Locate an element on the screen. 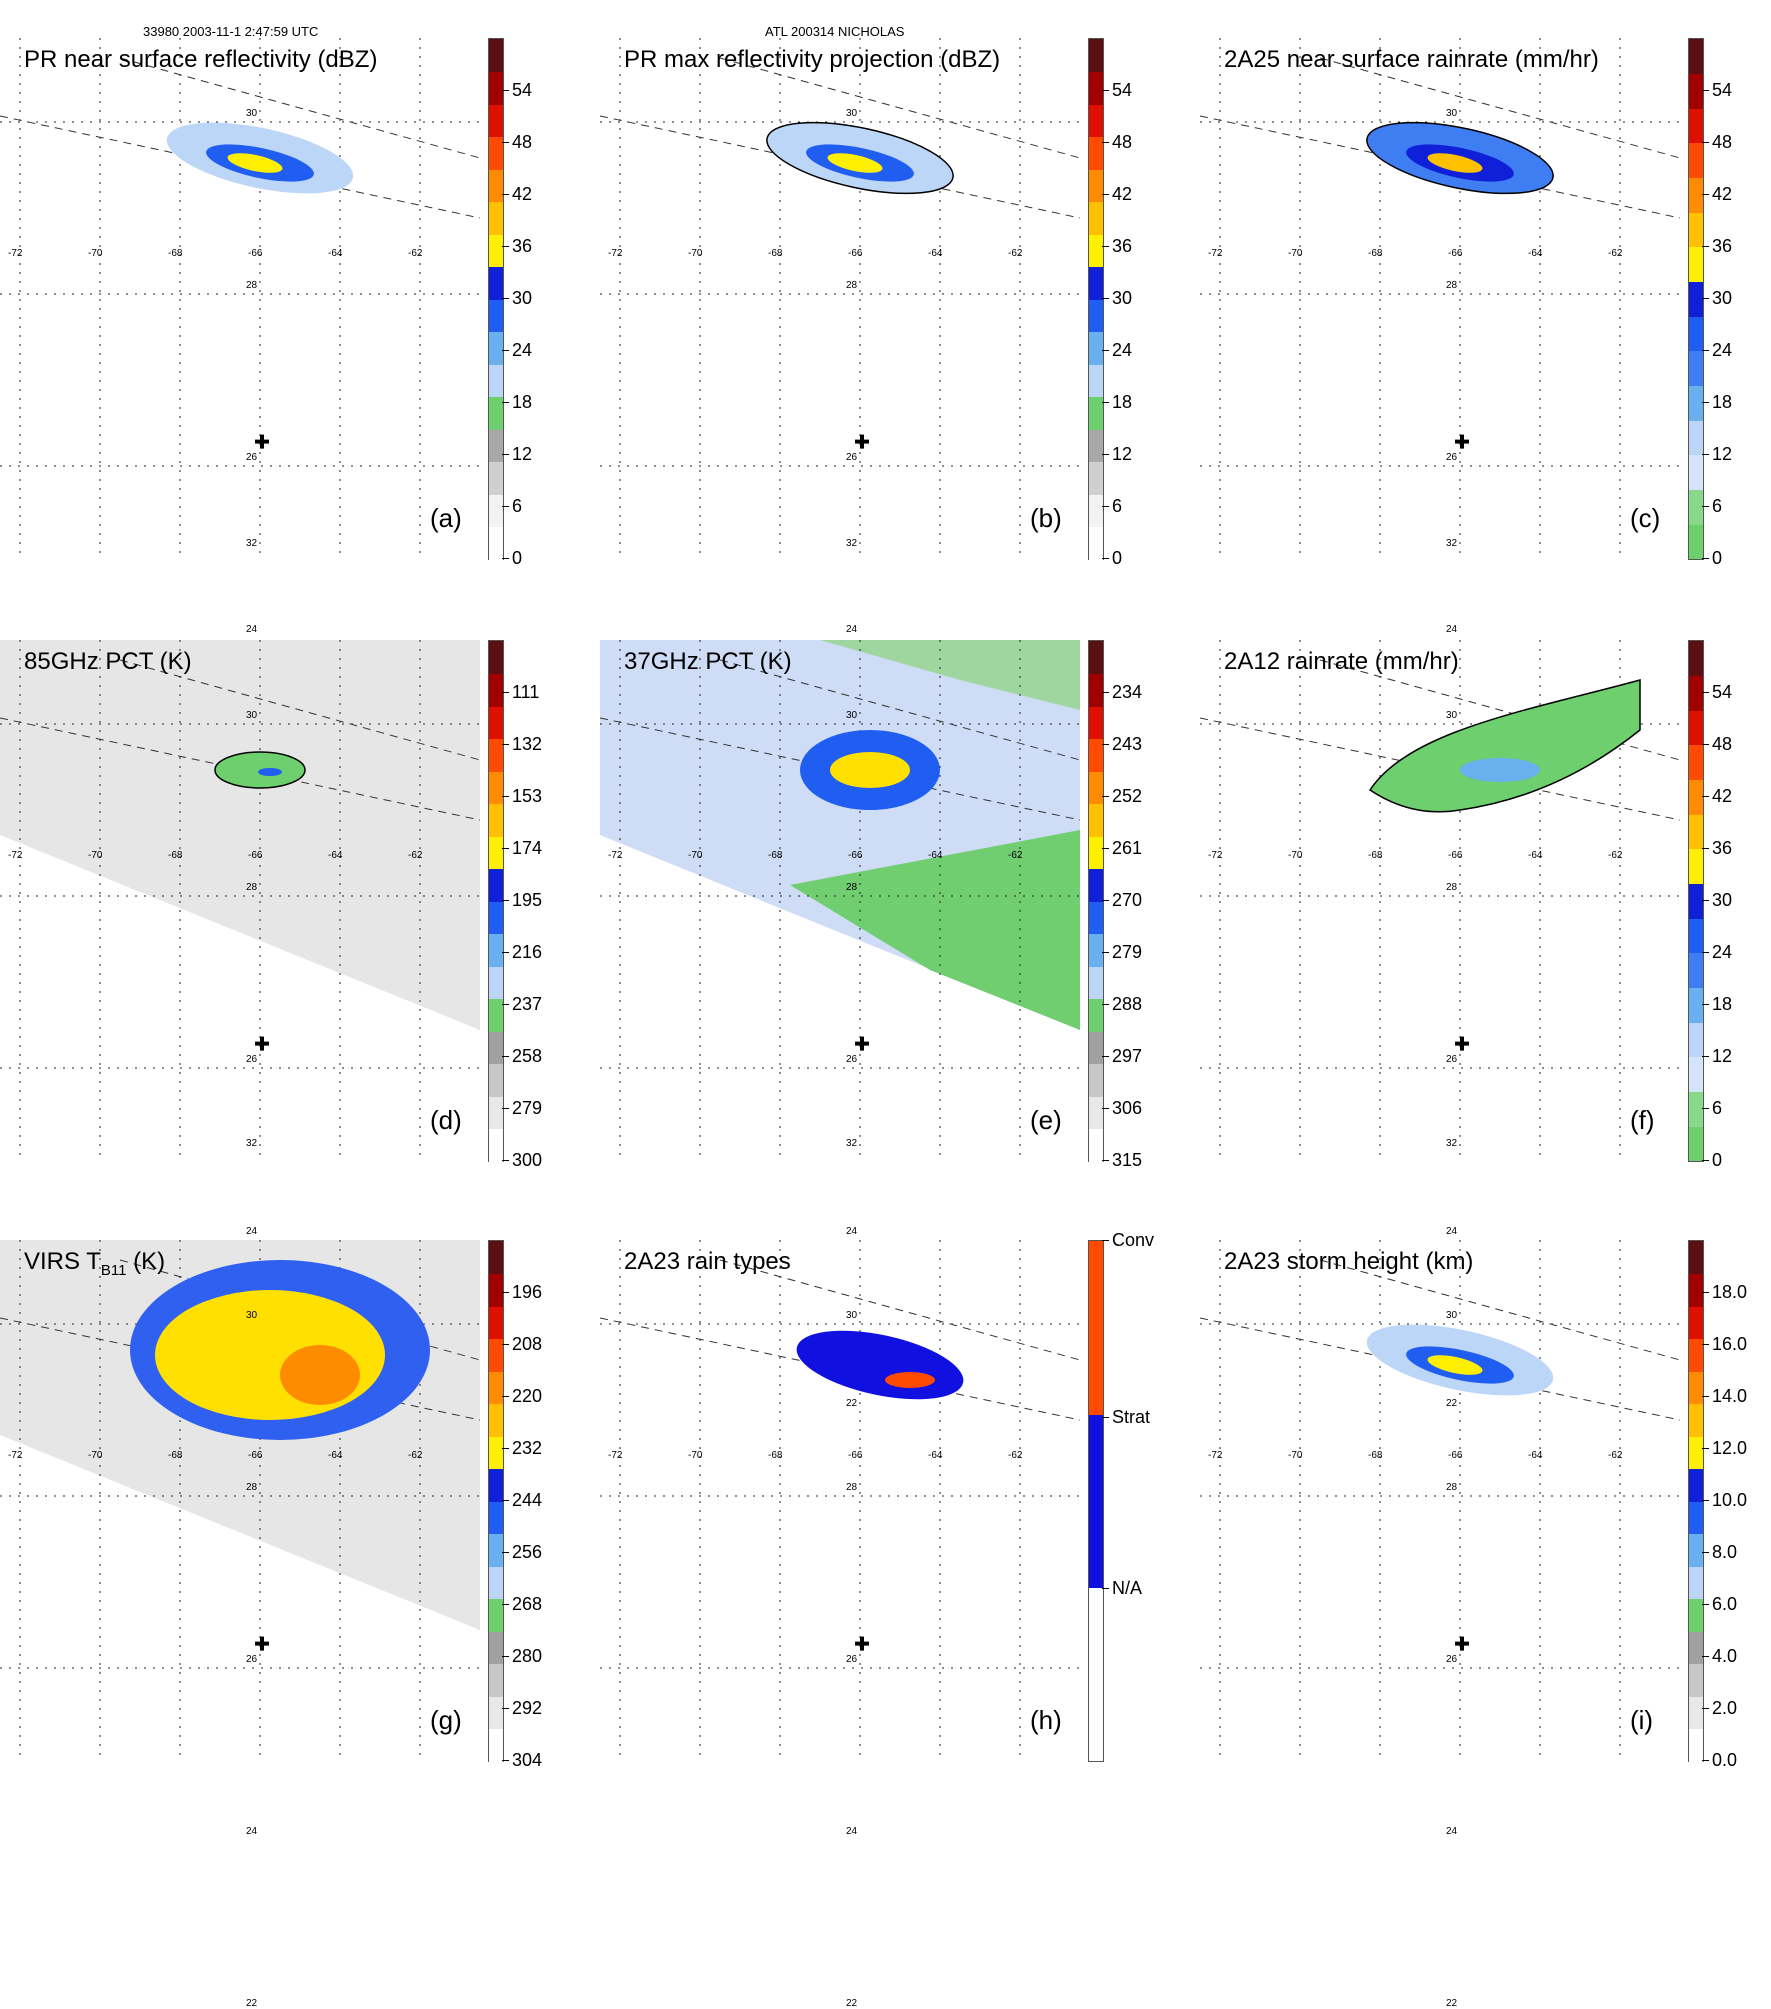 The image size is (1771, 2009). rain-field is located at coordinates (880, 1365).